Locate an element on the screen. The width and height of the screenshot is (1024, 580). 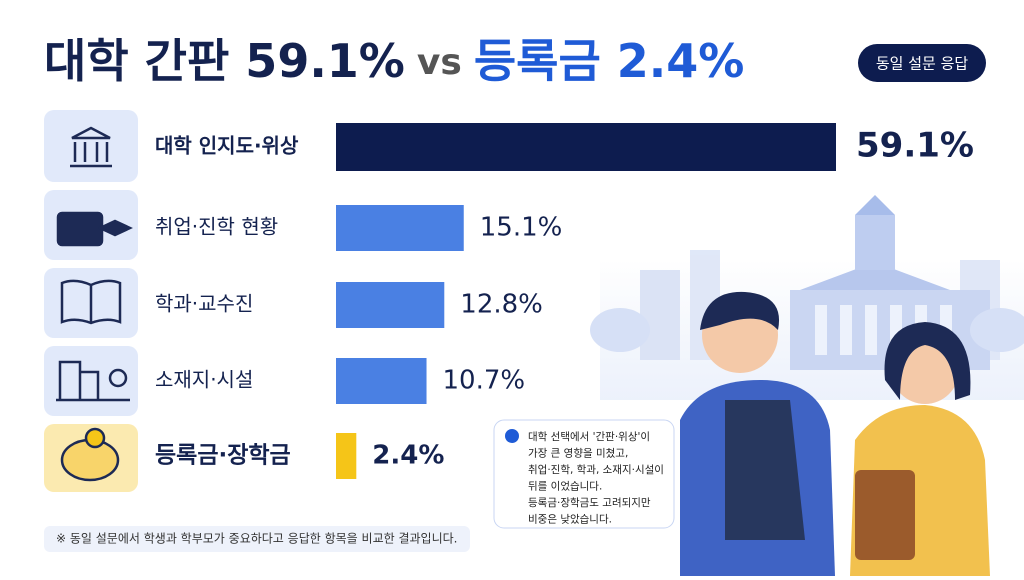
category-label: 등록금·장학금 is located at coordinates (223, 456).